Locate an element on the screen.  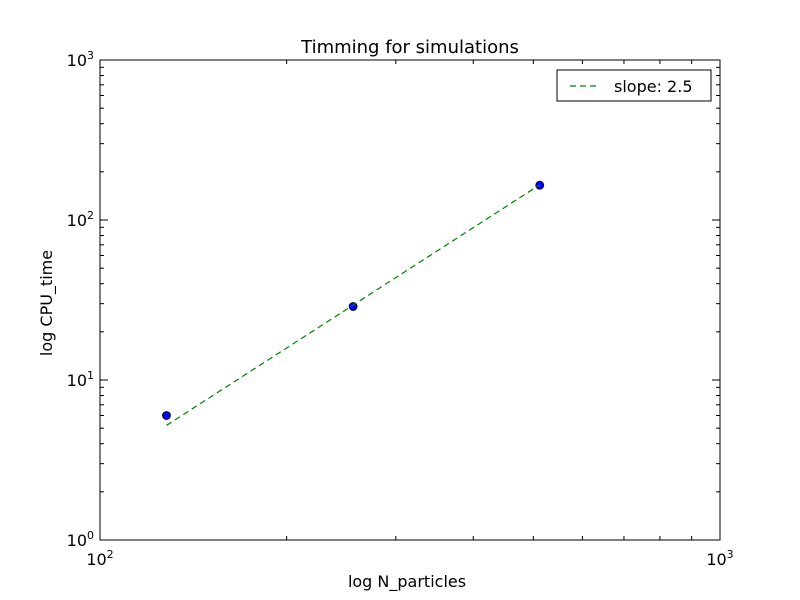
chart-title: Timming for simulations is located at coordinates (409, 47).